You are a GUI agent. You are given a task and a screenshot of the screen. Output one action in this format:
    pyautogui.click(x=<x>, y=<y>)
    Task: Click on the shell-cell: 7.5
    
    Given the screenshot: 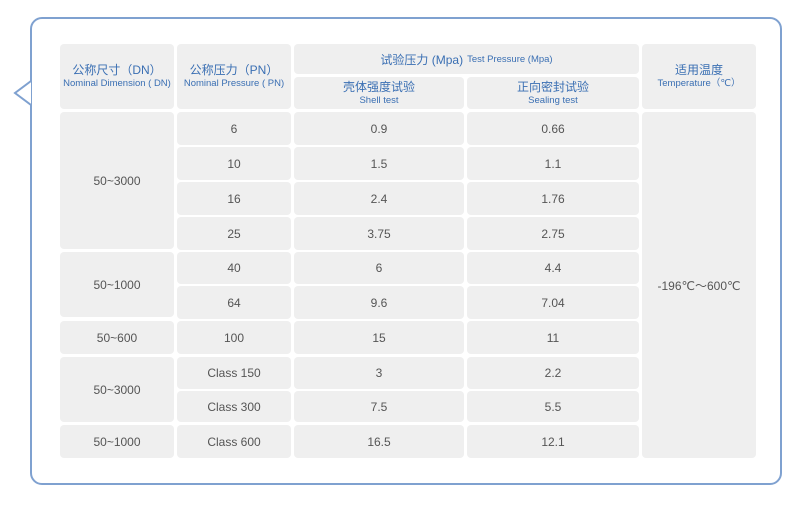 What is the action you would take?
    pyautogui.click(x=379, y=406)
    